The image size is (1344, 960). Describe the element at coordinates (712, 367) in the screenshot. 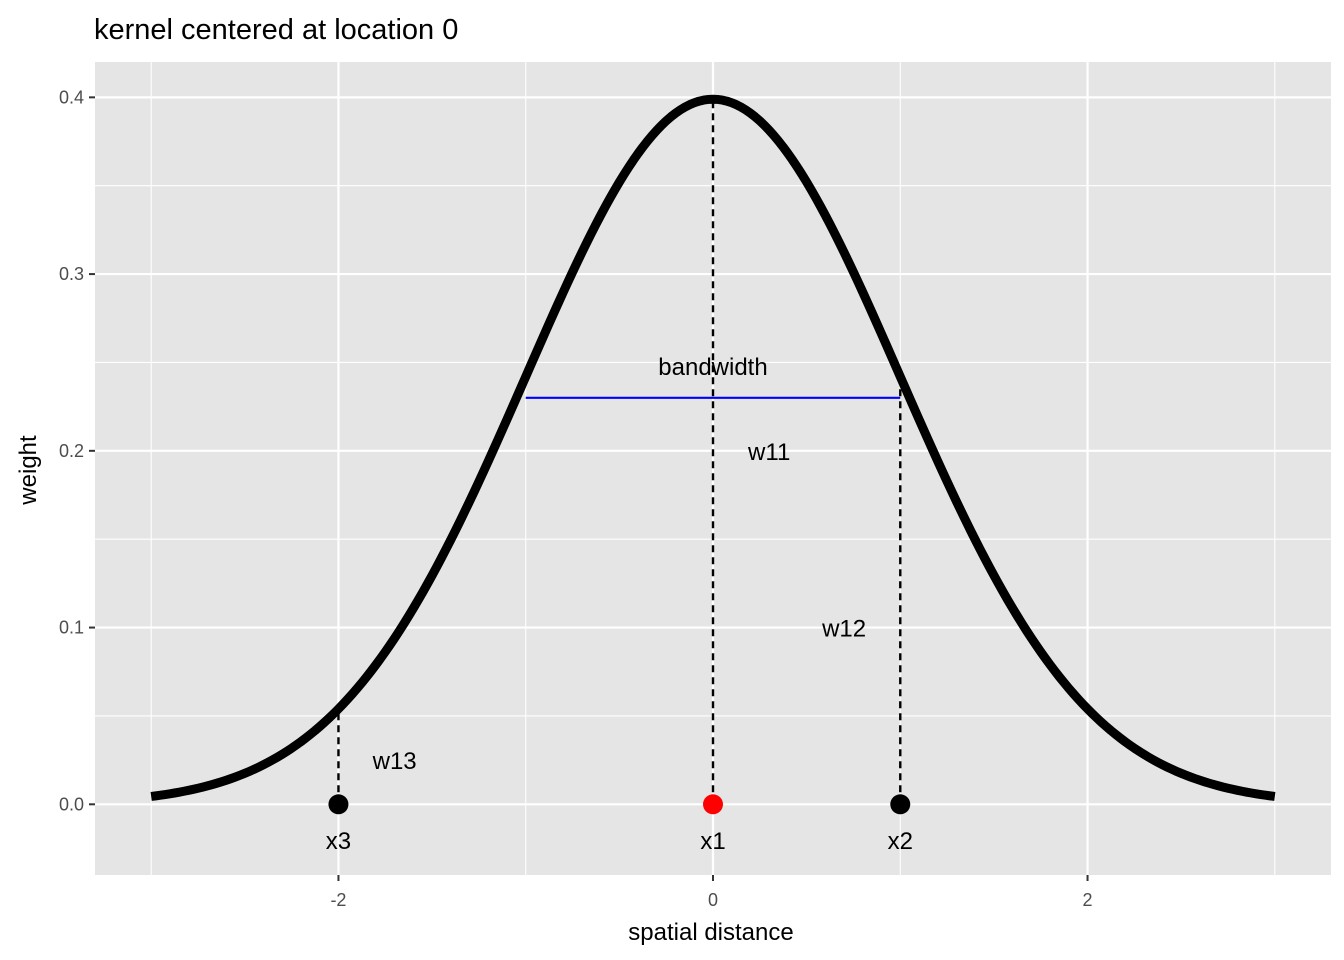

I see `bandwidth-label: bandwidth` at that location.